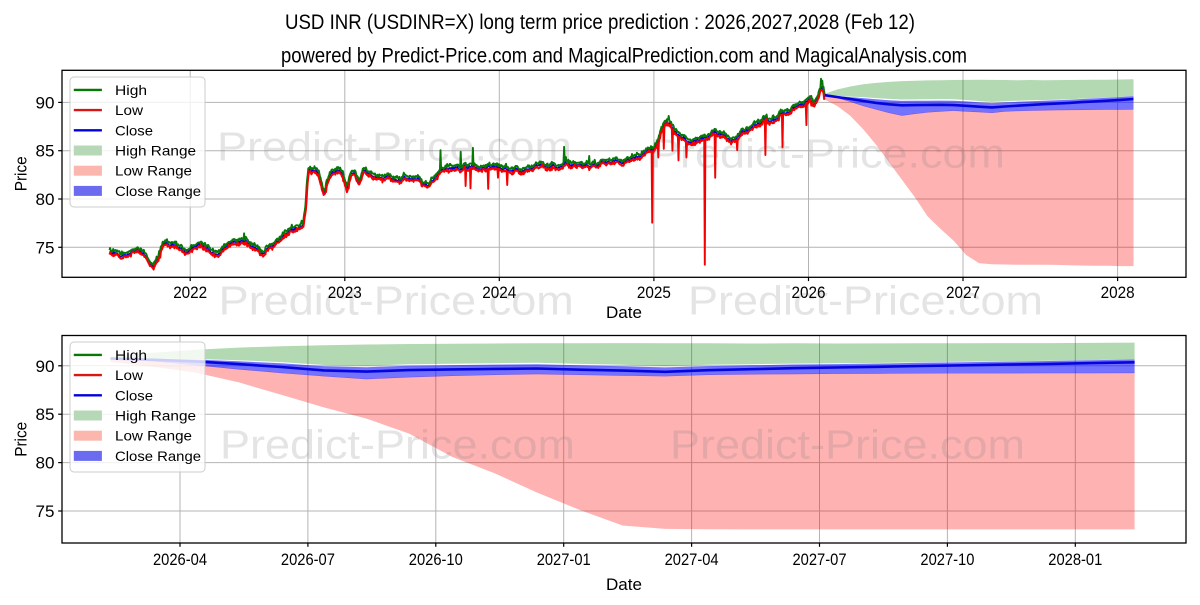 The image size is (1200, 605). What do you see at coordinates (963, 292) in the screenshot?
I see `svg-text: 2027` at bounding box center [963, 292].